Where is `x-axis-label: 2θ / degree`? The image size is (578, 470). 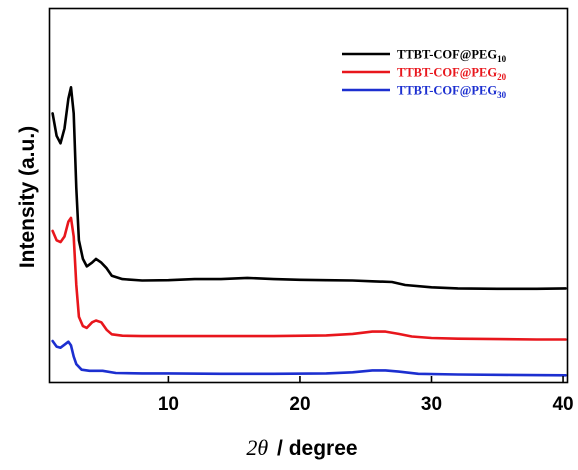
x-axis-label: 2θ / degree is located at coordinates (301, 447).